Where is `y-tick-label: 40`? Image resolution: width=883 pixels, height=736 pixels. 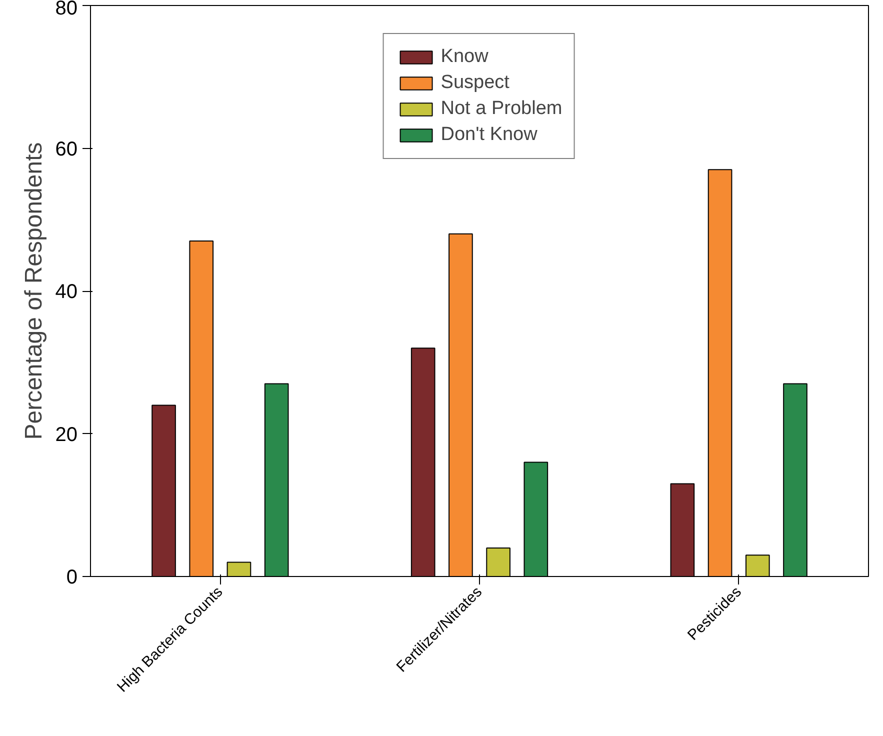 y-tick-label: 40 is located at coordinates (66, 292).